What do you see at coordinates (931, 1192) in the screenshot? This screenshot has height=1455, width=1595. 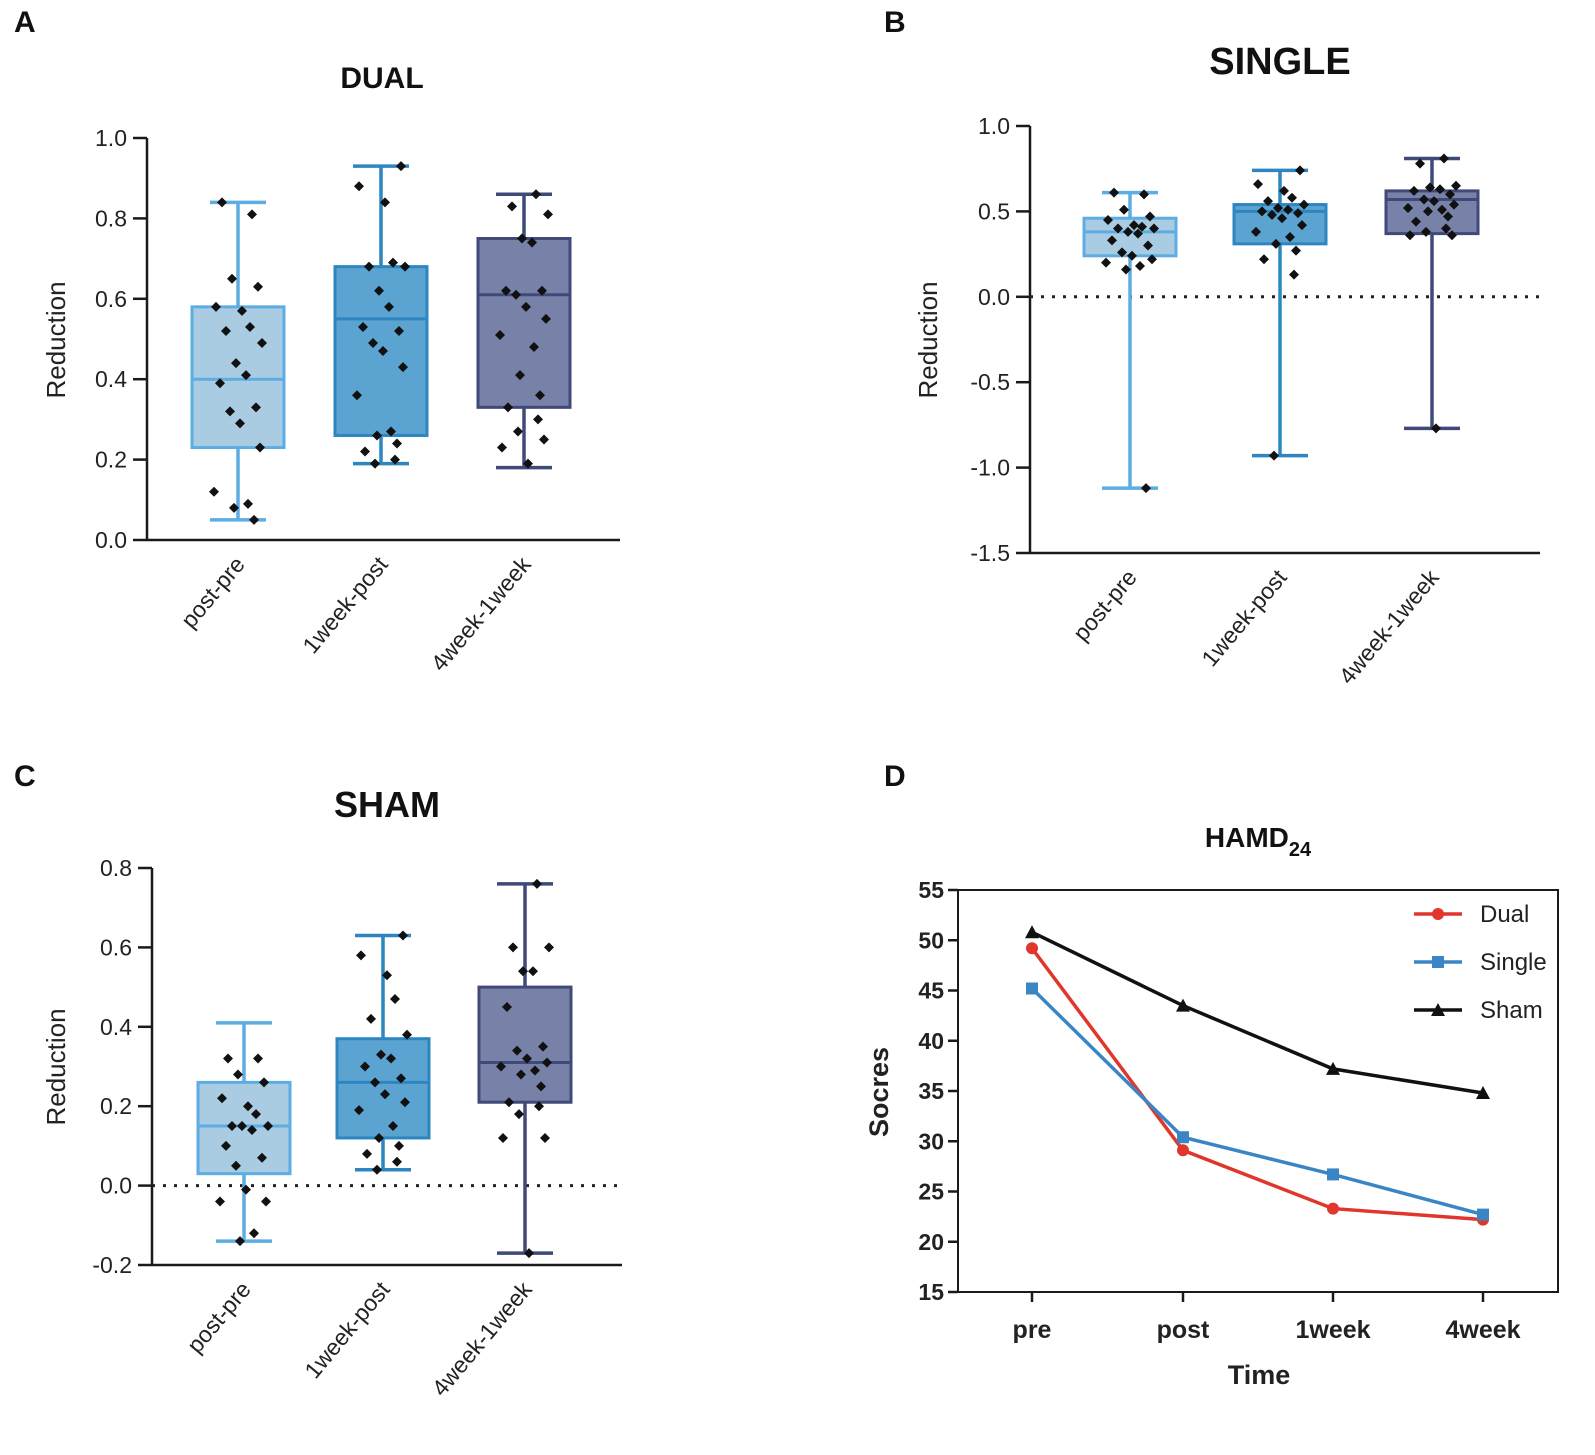 I see `y-tick-label: 25` at bounding box center [931, 1192].